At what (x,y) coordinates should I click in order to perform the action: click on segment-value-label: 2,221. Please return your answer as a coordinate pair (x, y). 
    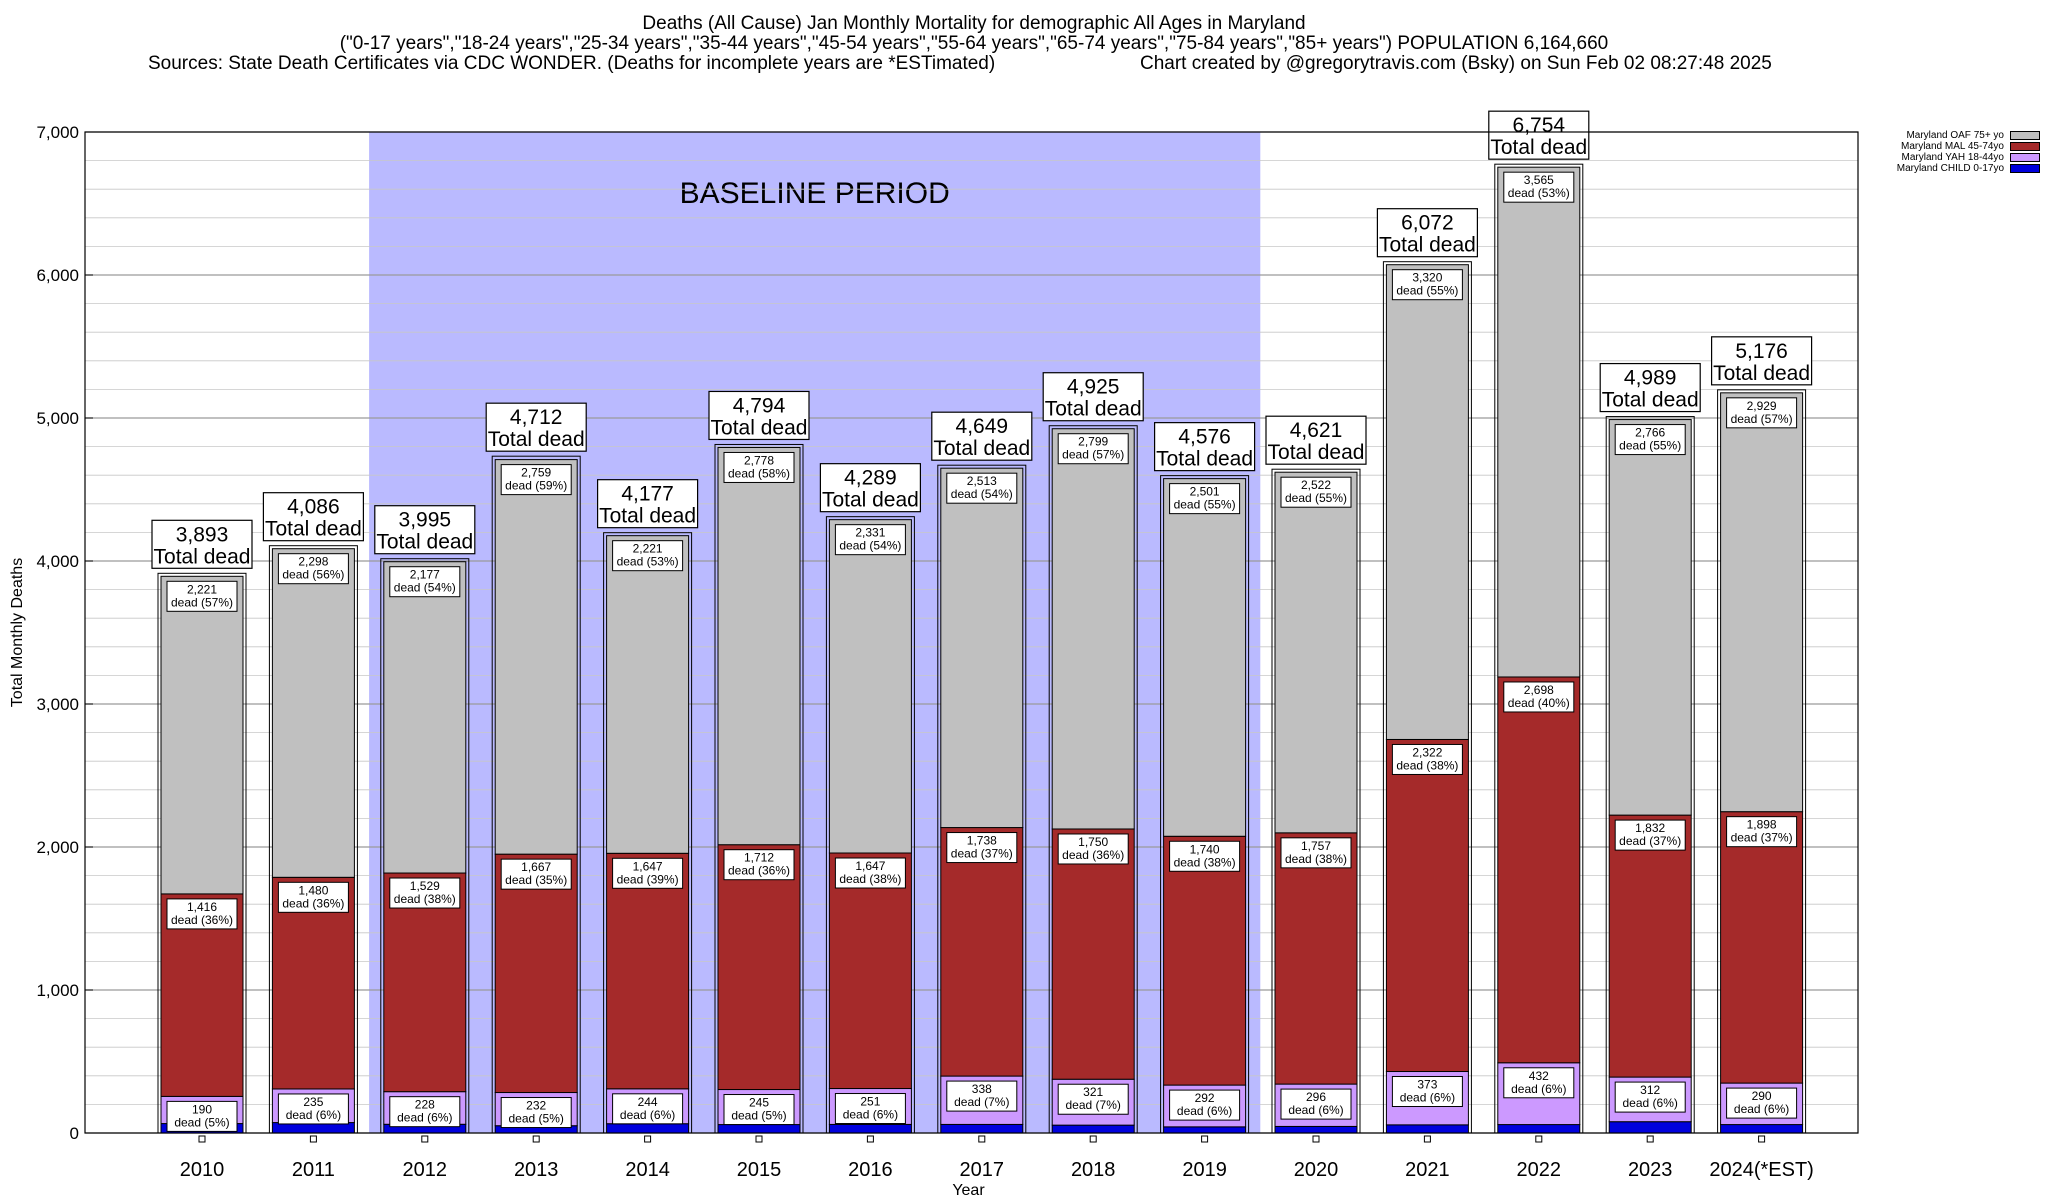
    Looking at the image, I should click on (202, 589).